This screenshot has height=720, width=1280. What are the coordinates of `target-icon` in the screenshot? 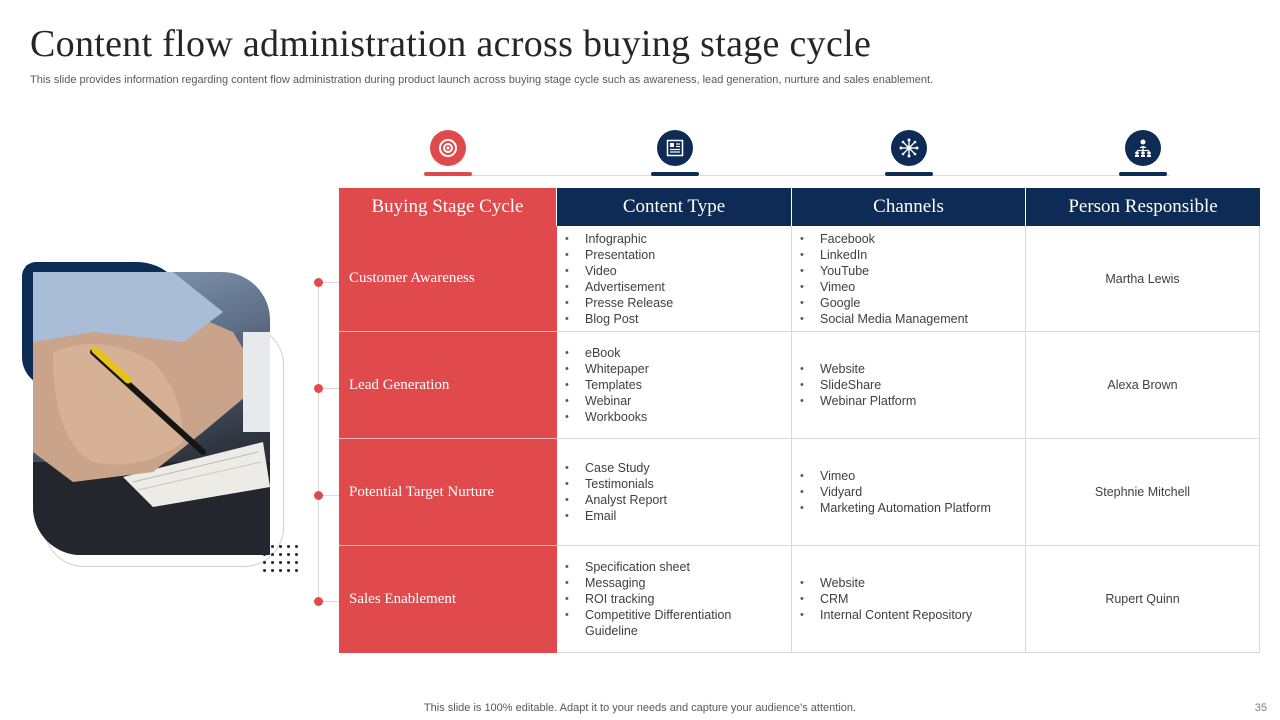 It's located at (448, 148).